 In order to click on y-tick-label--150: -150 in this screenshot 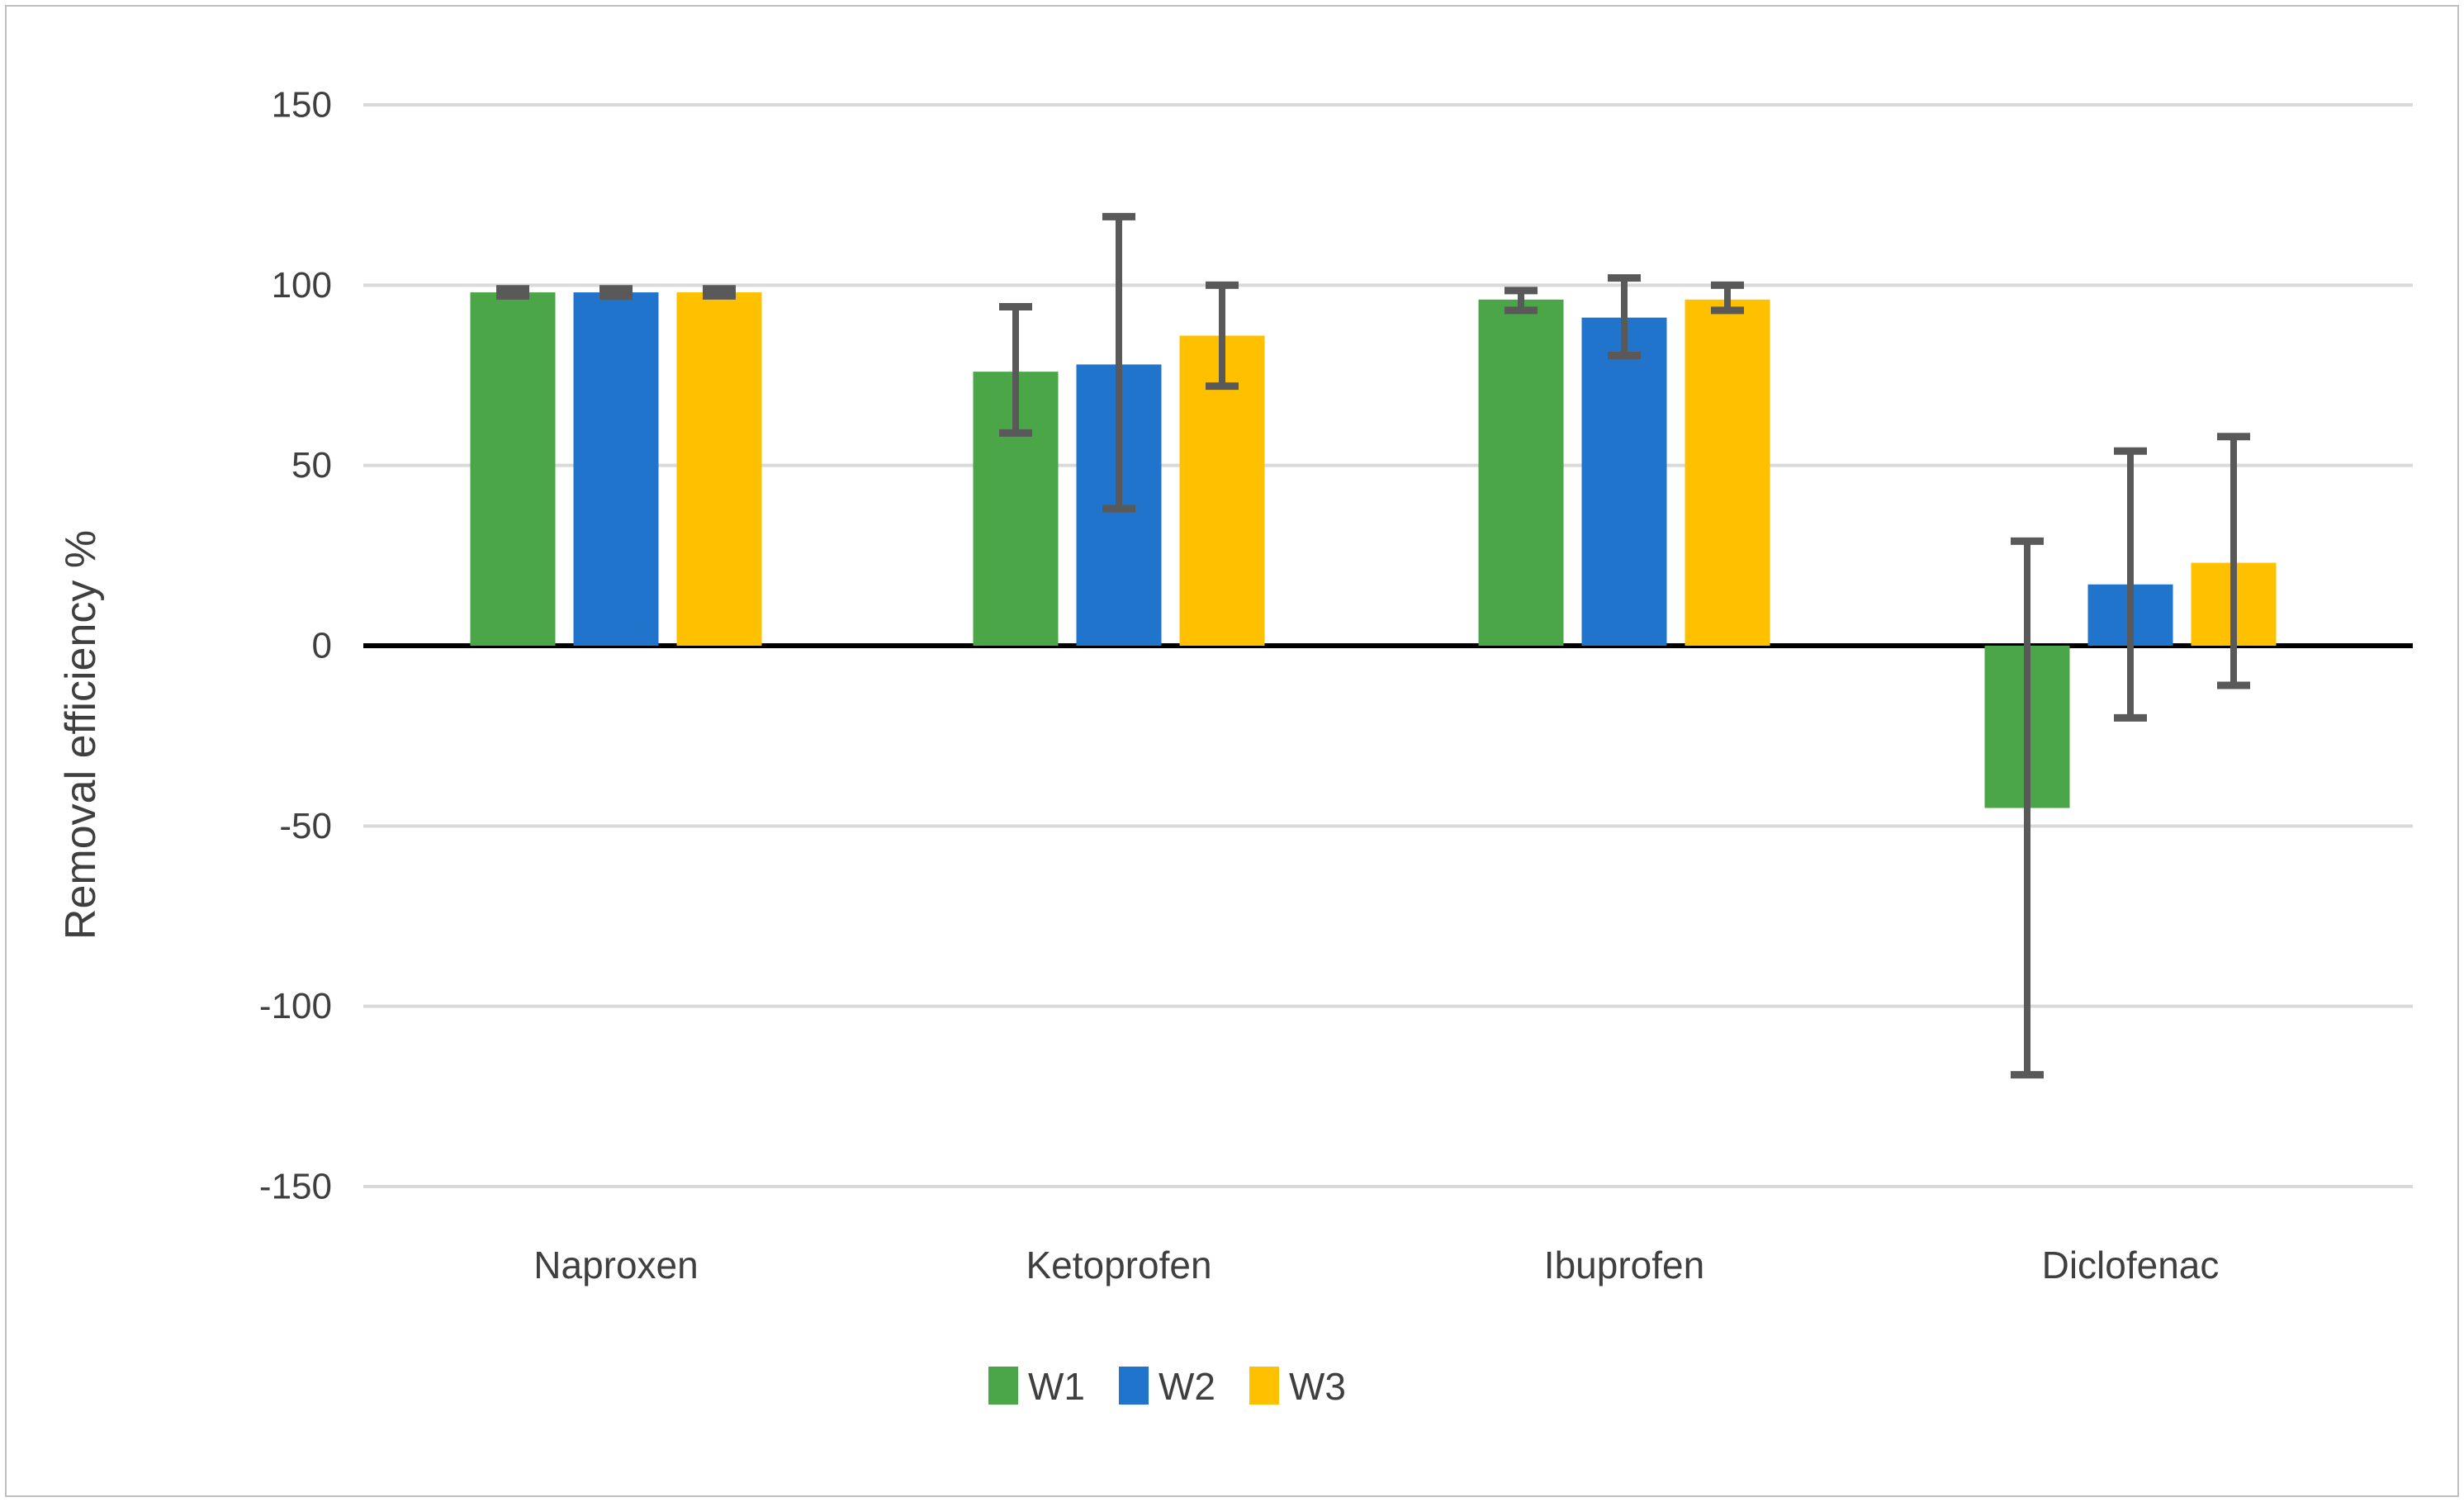, I will do `click(296, 1187)`.